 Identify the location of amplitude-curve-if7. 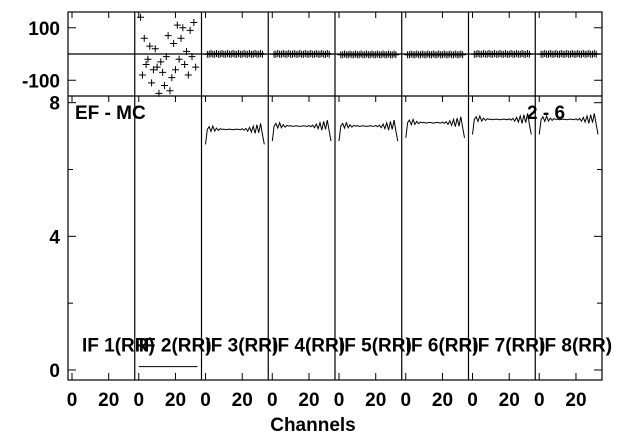
(502, 124).